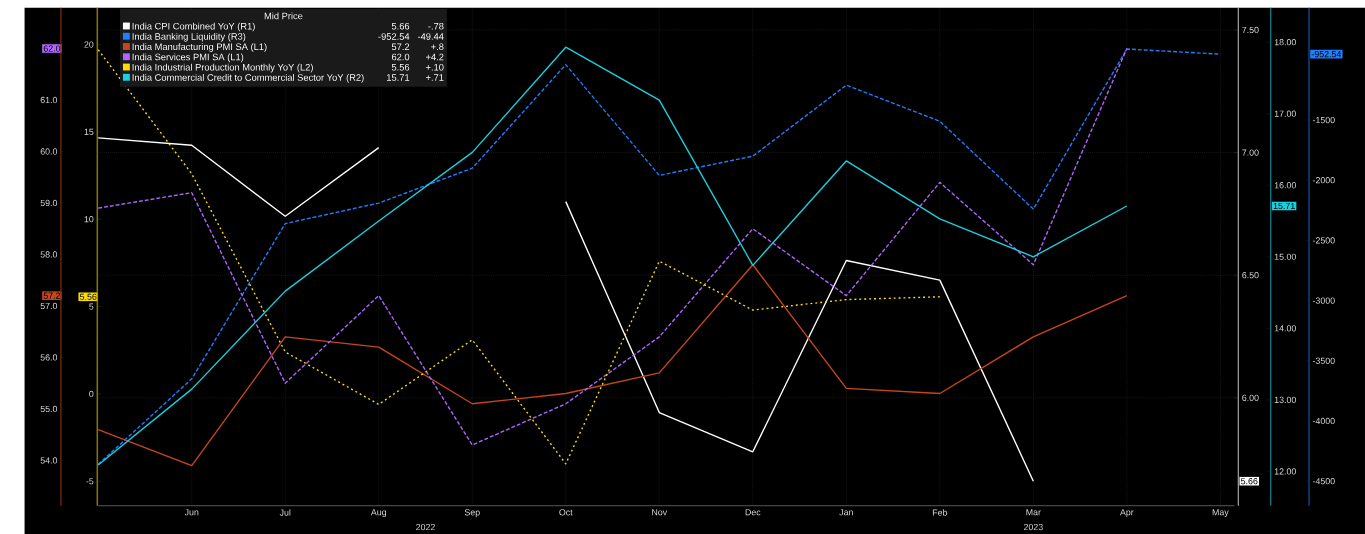 This screenshot has width=1365, height=534. I want to click on y2-tick-label: -5, so click(90, 481).